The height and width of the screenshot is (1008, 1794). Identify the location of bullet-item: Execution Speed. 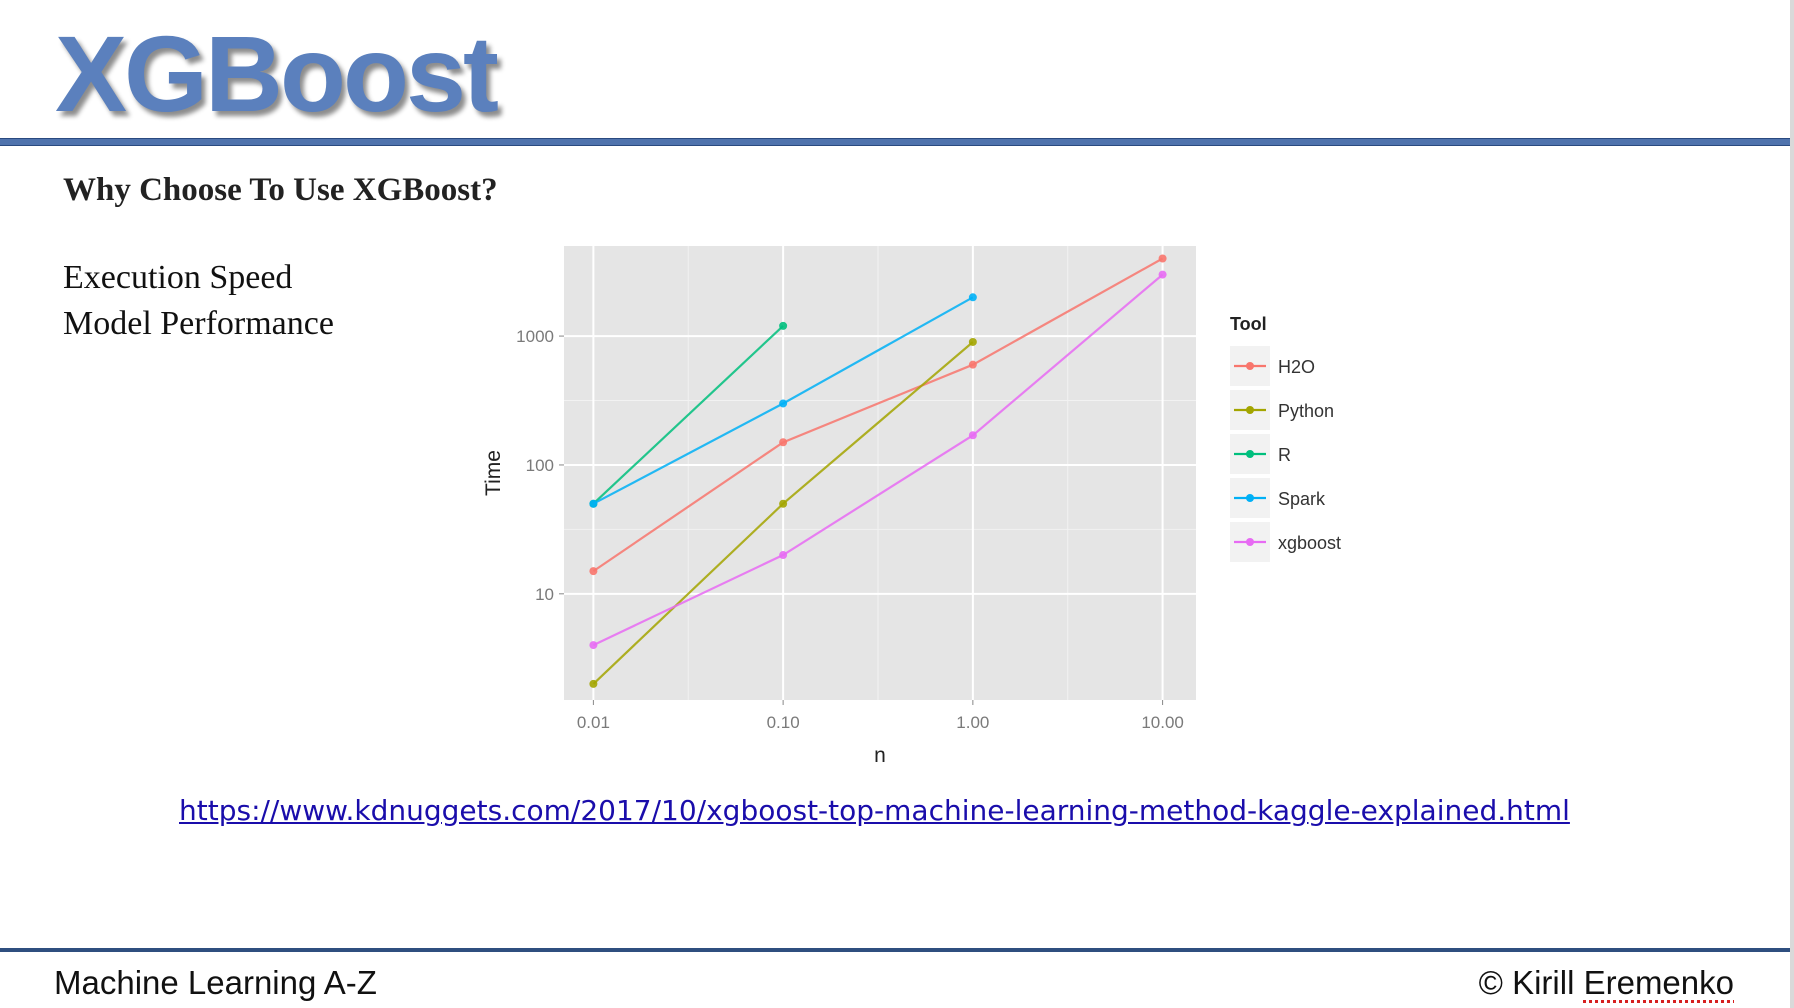
(178, 277).